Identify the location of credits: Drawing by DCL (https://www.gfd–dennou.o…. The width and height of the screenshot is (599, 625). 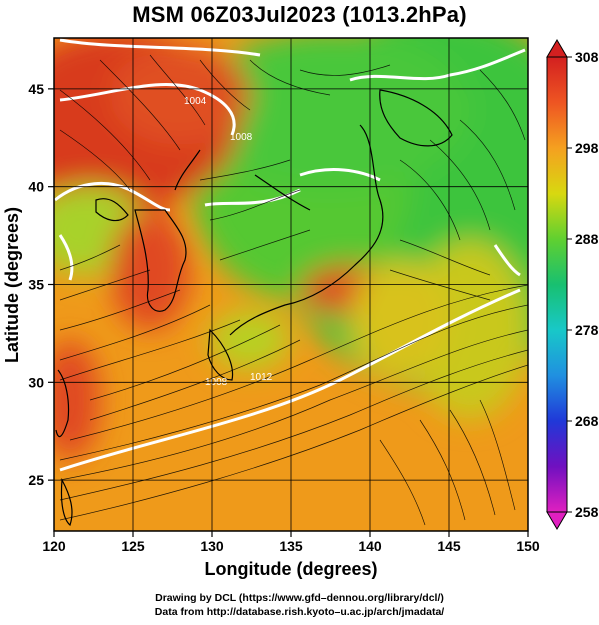
(299, 605).